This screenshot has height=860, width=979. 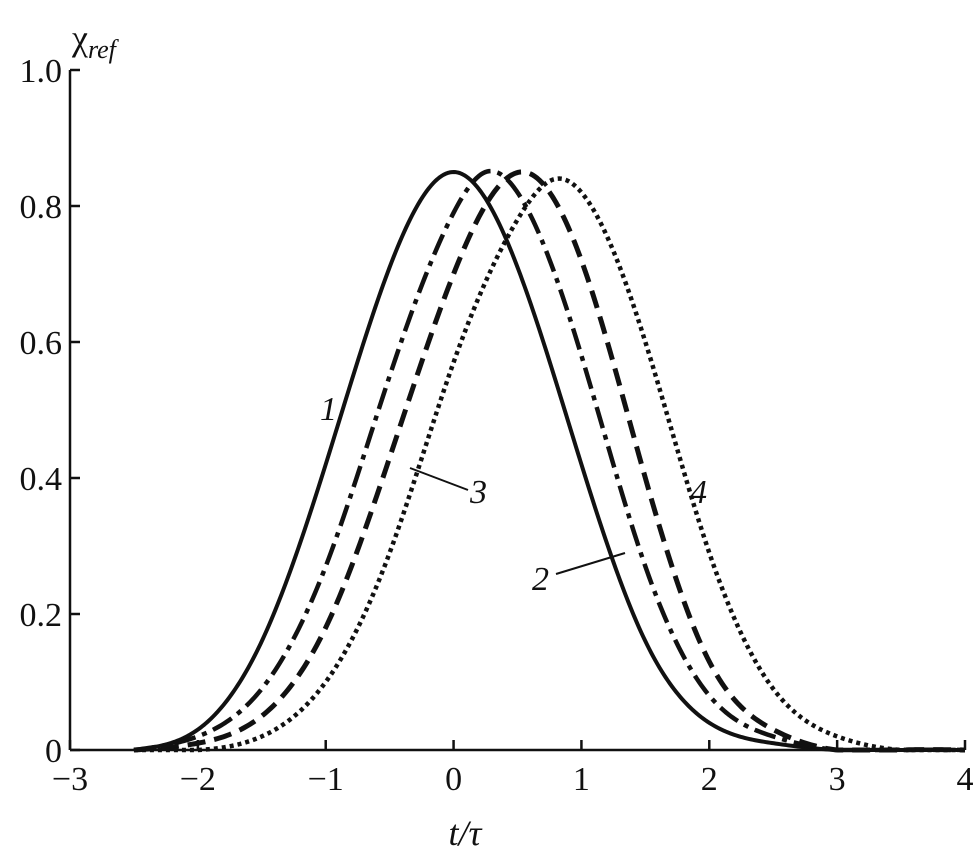 I want to click on x-tick-label: −3, so click(x=70, y=779).